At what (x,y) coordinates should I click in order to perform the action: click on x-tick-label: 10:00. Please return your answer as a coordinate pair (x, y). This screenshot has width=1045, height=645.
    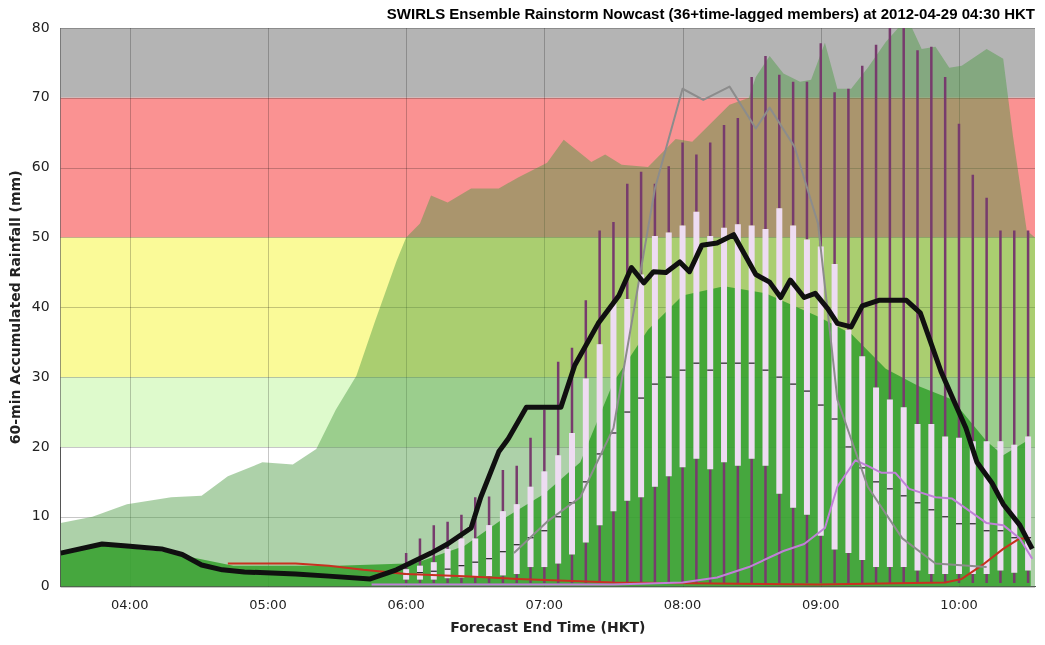
    Looking at the image, I should click on (959, 604).